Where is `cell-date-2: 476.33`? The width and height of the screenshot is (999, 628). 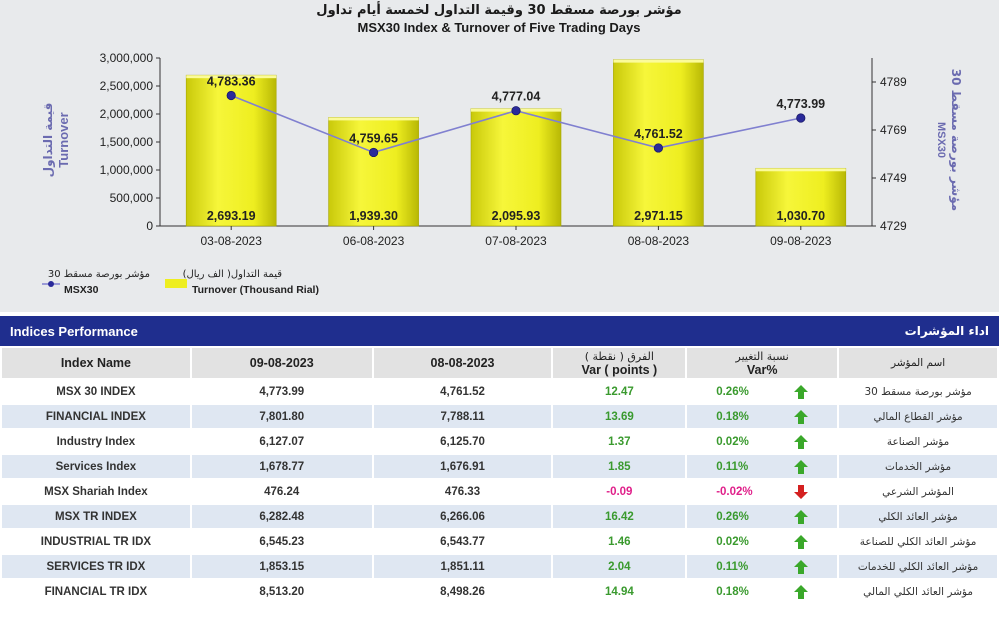
cell-date-2: 476.33 is located at coordinates (462, 491).